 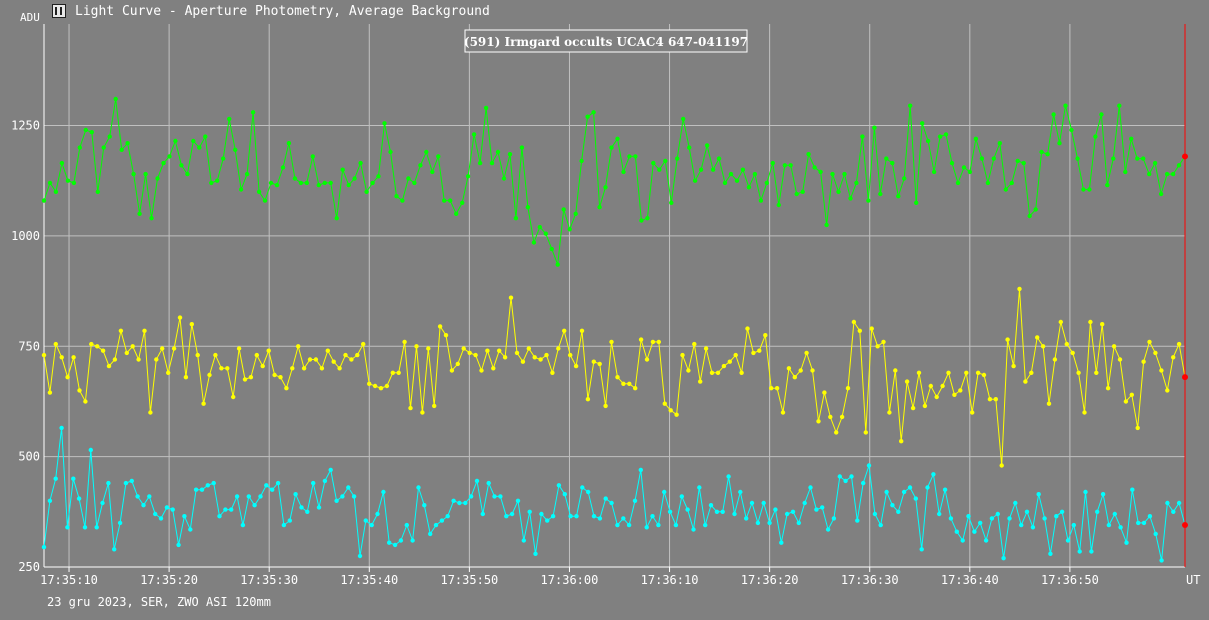 I want to click on time-cursor, so click(x=1185, y=295).